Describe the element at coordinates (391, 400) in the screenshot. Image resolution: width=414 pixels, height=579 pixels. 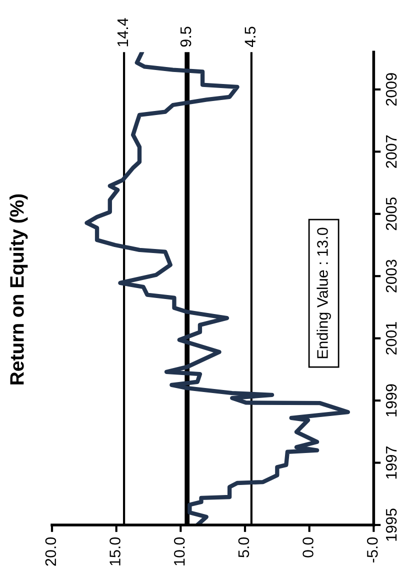
I see `y-tick-label: 1999` at that location.